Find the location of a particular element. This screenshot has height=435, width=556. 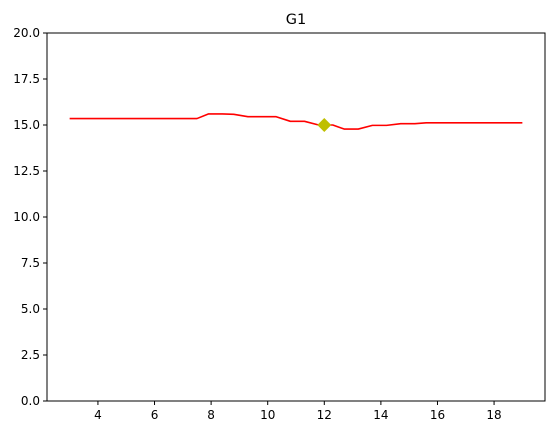

y-axis: 0.0 2.5 5.0 7.5 10.0 12.5 15.0 17.5 20.0 is located at coordinates (30, 217).